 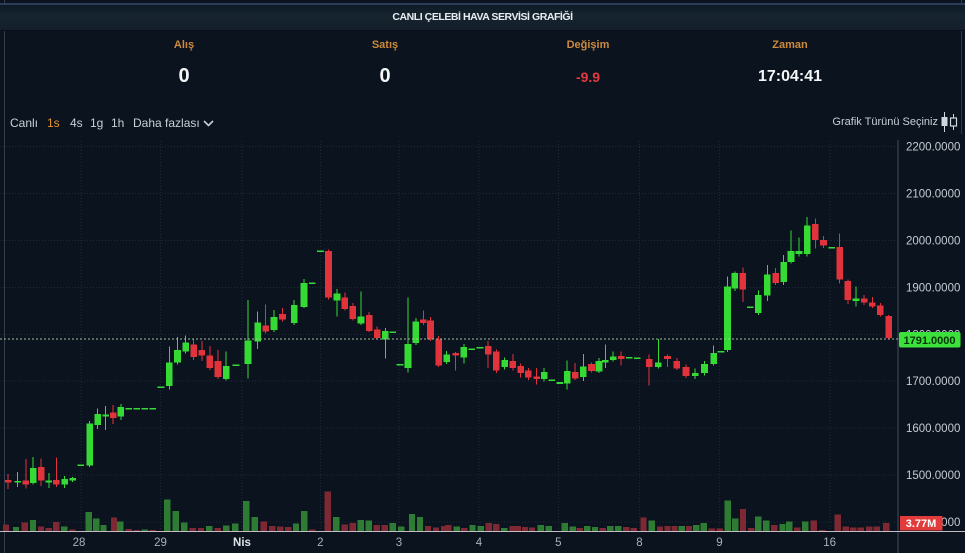 What do you see at coordinates (160, 543) in the screenshot?
I see `svg-text: 29` at bounding box center [160, 543].